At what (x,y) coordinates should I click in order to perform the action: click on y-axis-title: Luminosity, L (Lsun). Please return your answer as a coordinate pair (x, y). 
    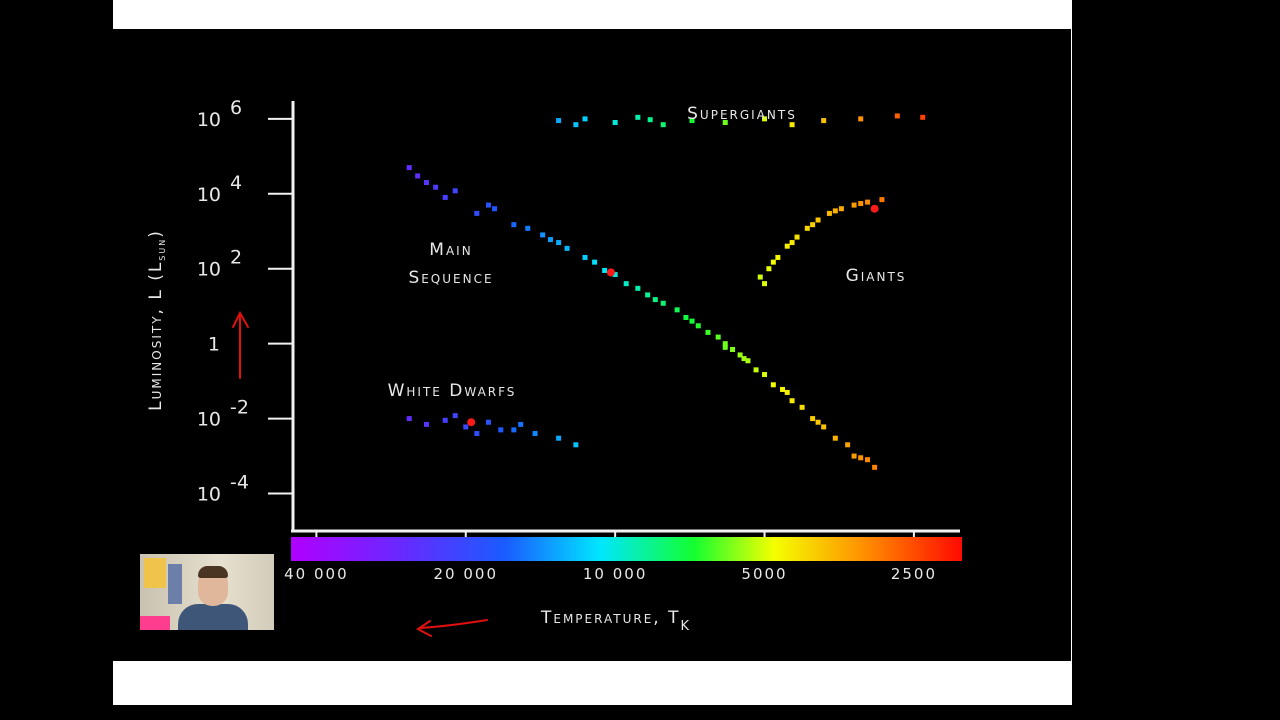
    Looking at the image, I should click on (157, 320).